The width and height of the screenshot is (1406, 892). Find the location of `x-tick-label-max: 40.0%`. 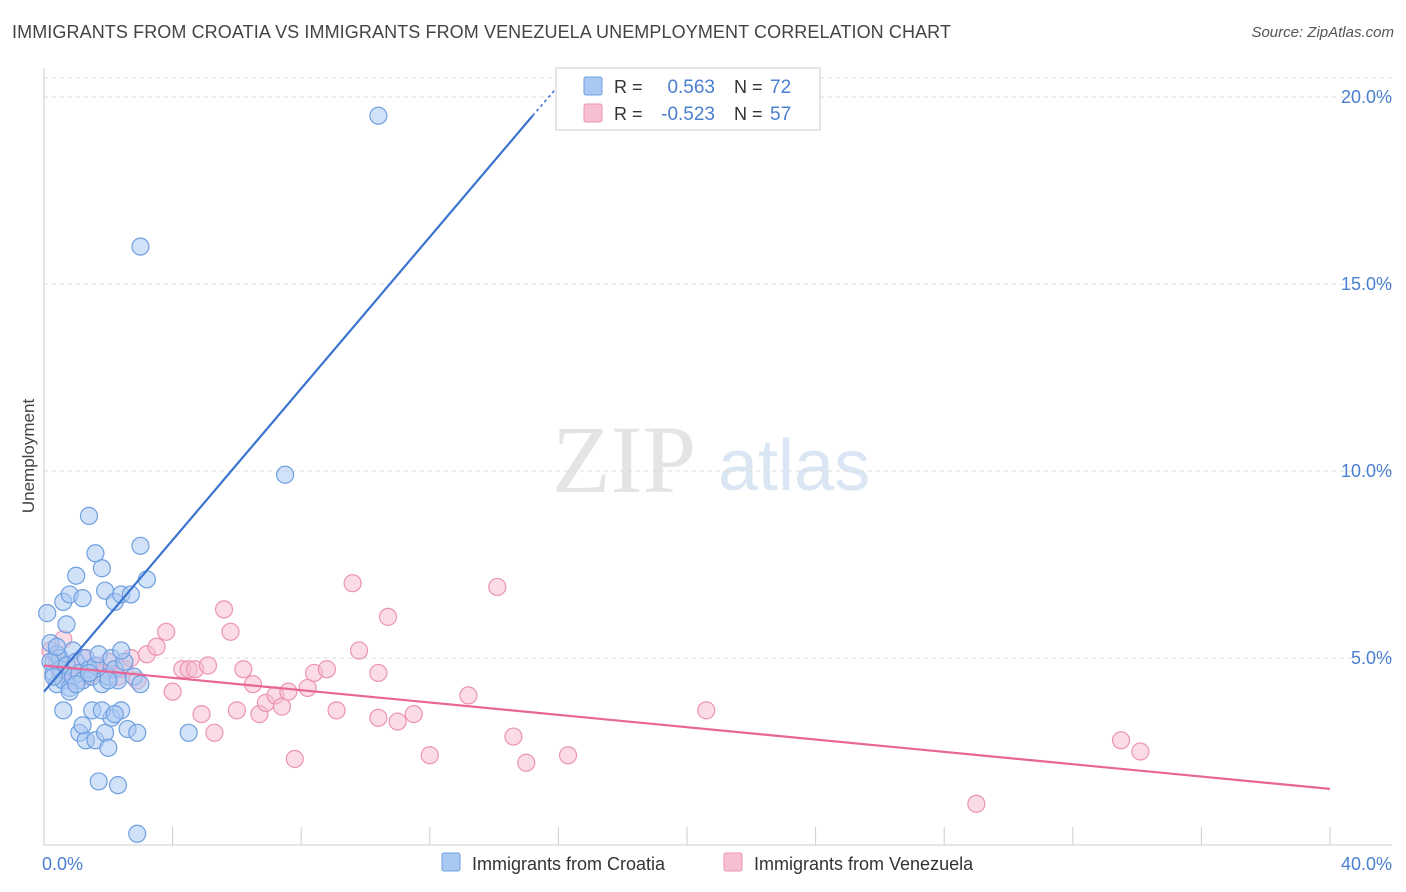

x-tick-label-max: 40.0% is located at coordinates (1366, 864).